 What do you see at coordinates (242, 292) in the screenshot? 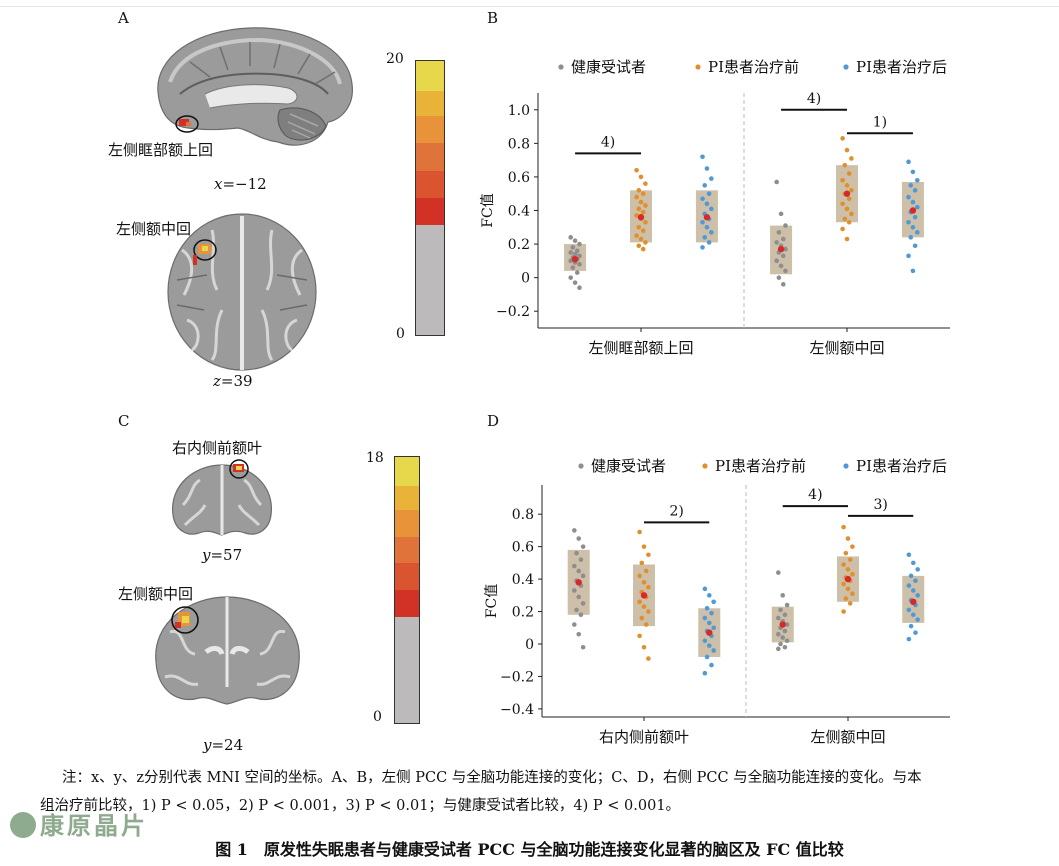
I see `axial-brain-image` at bounding box center [242, 292].